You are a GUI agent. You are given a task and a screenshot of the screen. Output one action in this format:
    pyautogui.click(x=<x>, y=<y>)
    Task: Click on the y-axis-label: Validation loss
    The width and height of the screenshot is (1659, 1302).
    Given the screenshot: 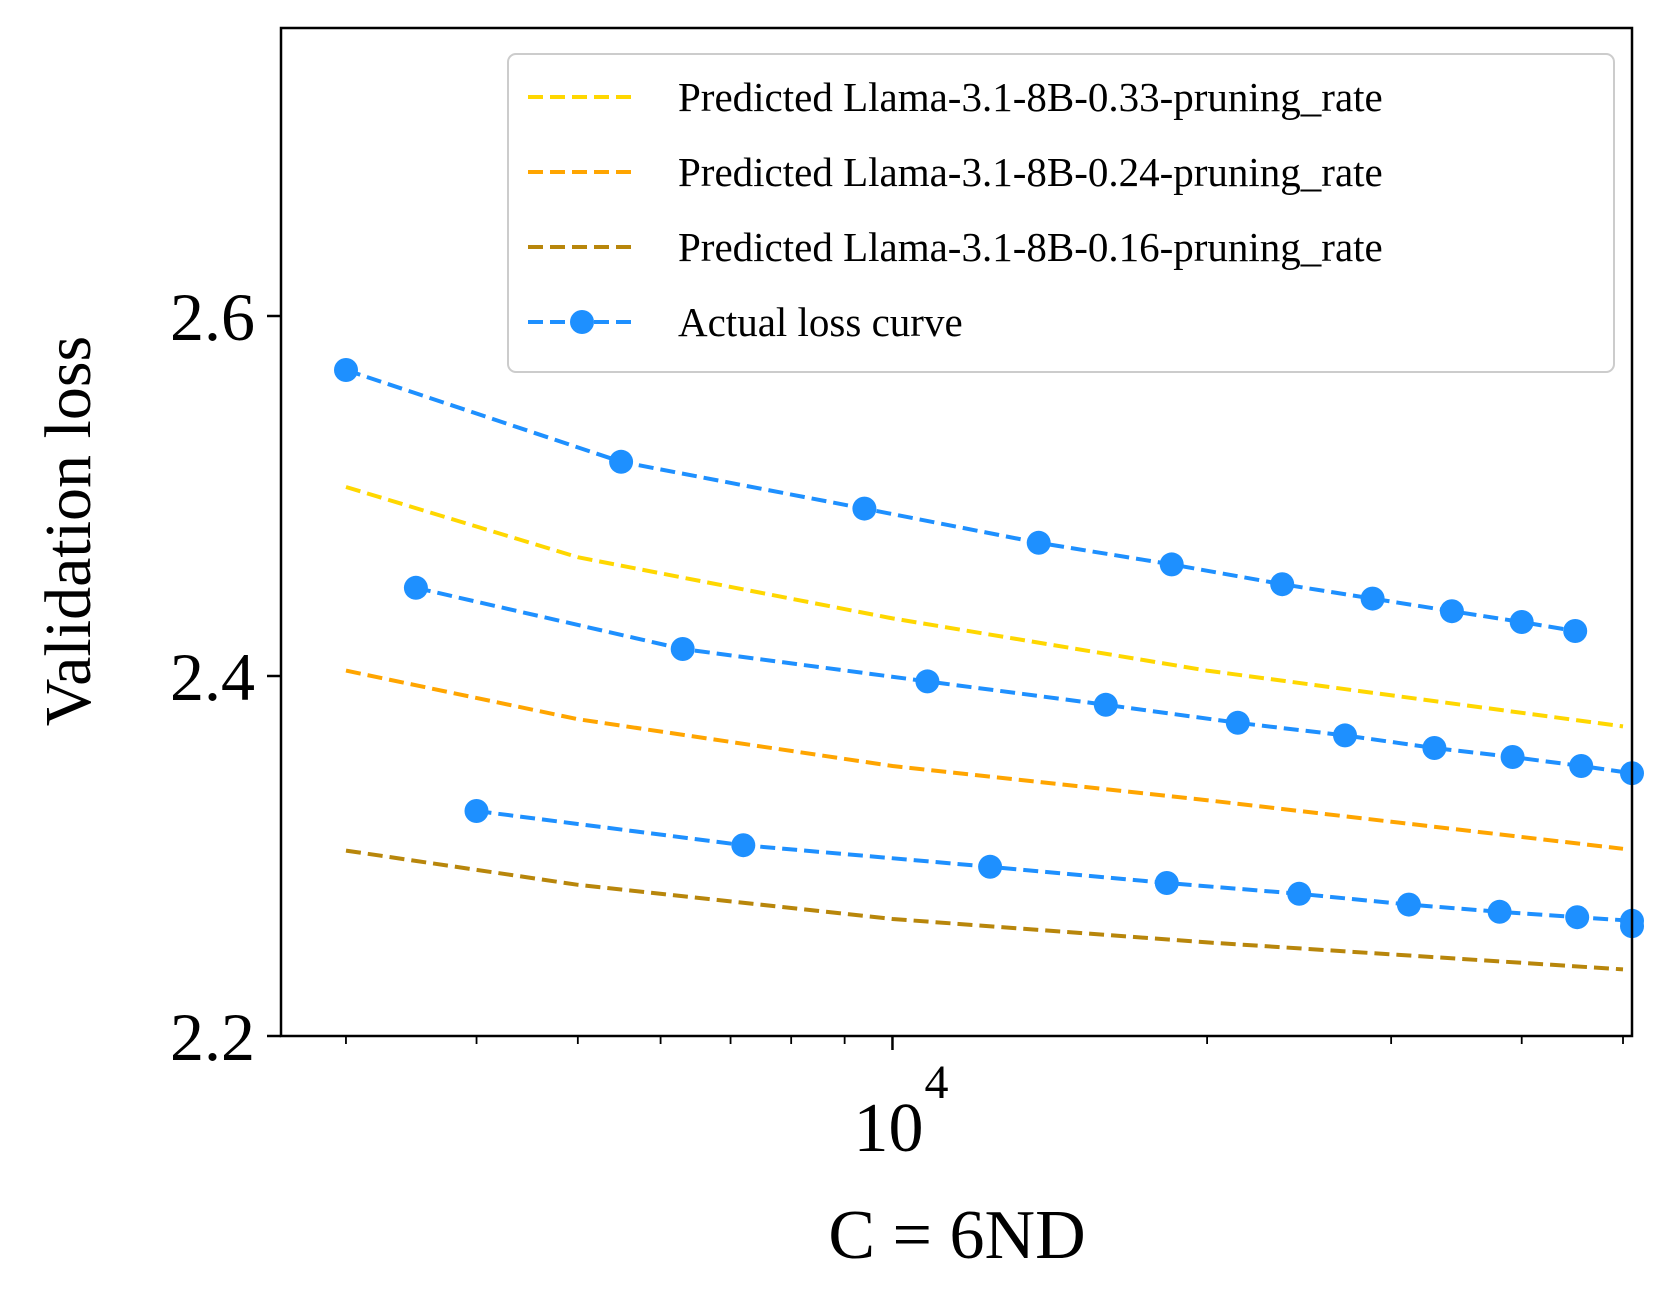 What is the action you would take?
    pyautogui.click(x=68, y=531)
    